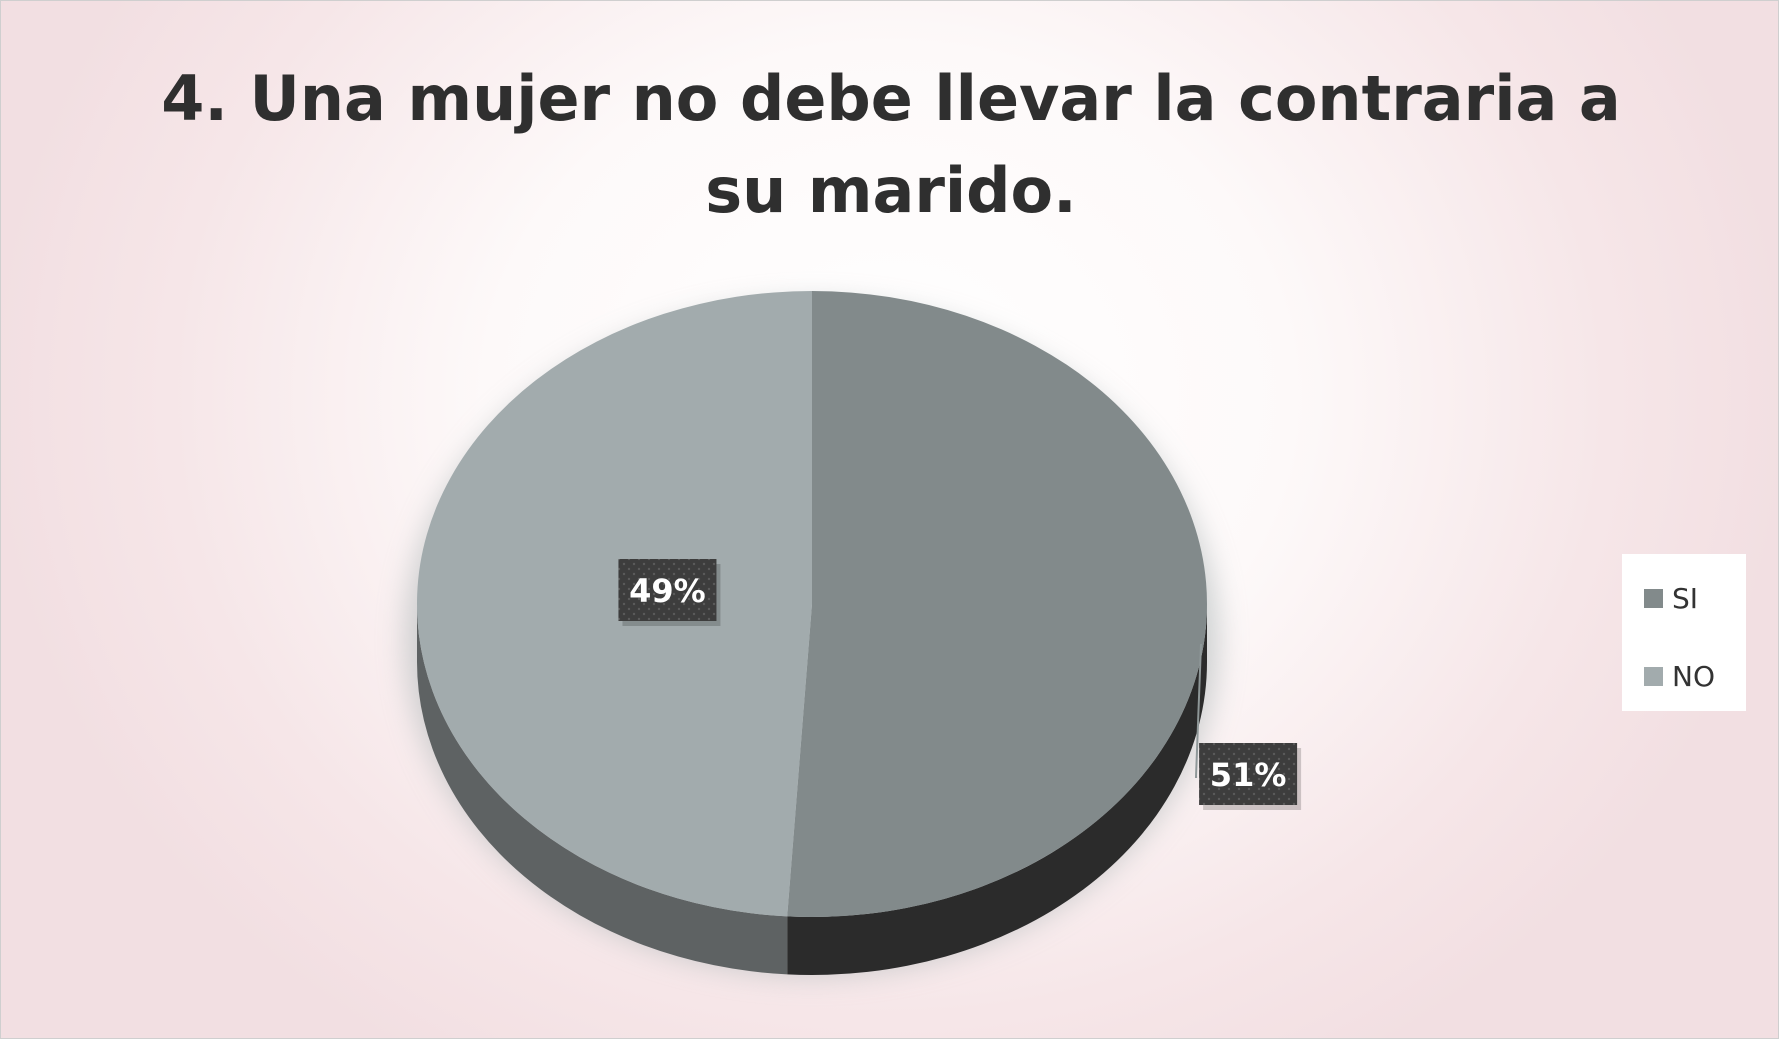 Image resolution: width=1779 pixels, height=1040 pixels. Describe the element at coordinates (997, 789) in the screenshot. I see `pie-side-si` at that location.